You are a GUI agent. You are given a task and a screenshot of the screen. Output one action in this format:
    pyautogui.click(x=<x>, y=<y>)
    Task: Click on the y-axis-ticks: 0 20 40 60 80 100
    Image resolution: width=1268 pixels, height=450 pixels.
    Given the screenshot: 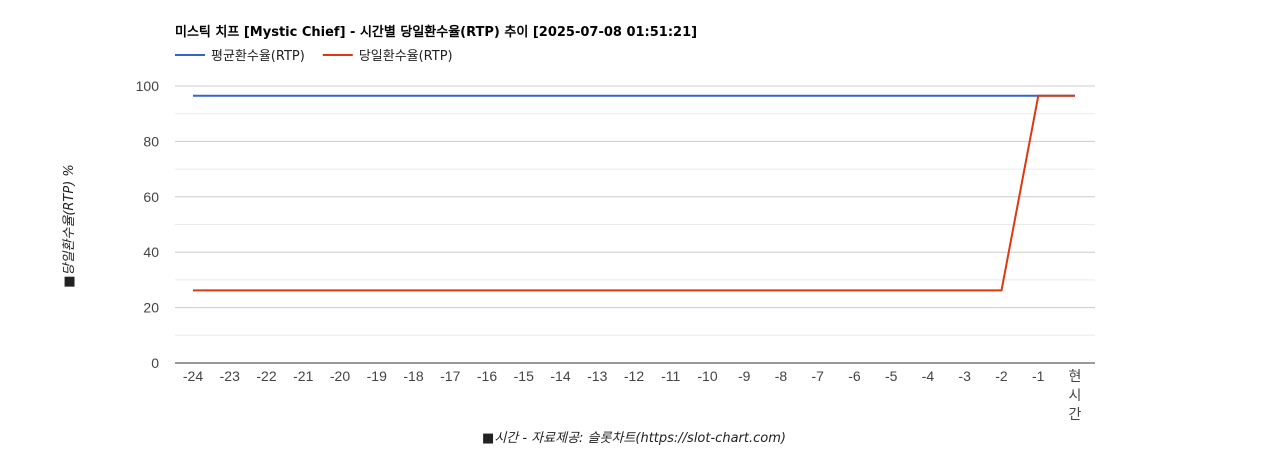 What is the action you would take?
    pyautogui.click(x=148, y=224)
    